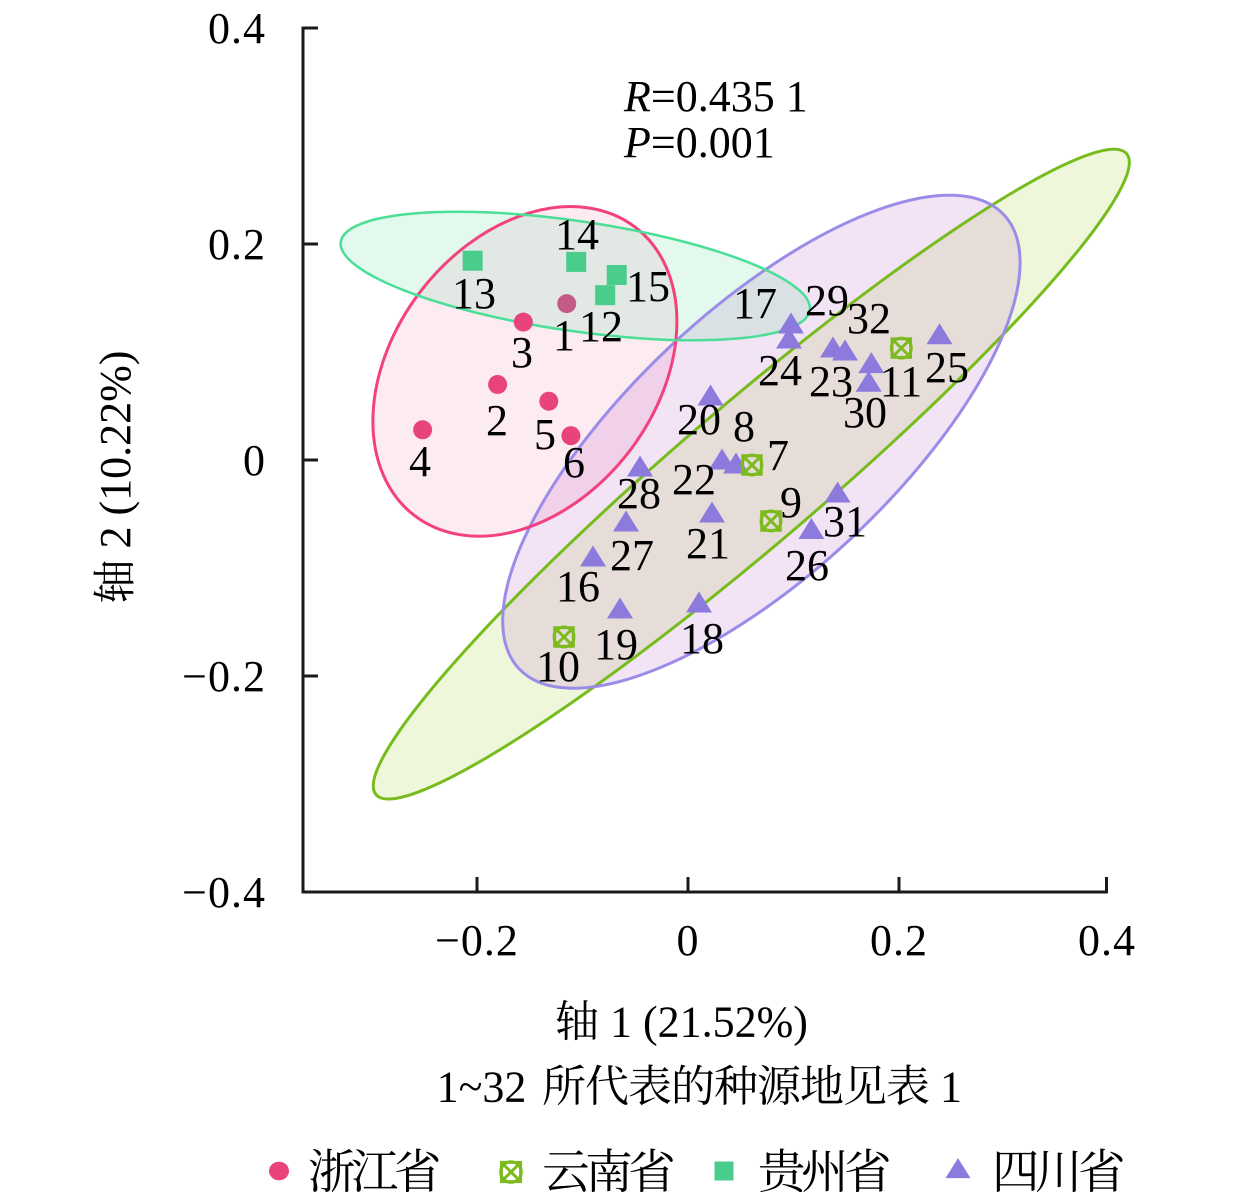  I want to click on svg-text: 12, so click(601, 326).